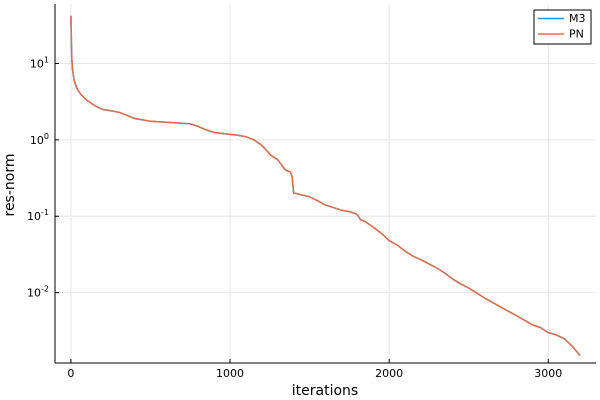 This screenshot has width=600, height=400. What do you see at coordinates (70, 373) in the screenshot?
I see `x-tick-label: 0` at bounding box center [70, 373].